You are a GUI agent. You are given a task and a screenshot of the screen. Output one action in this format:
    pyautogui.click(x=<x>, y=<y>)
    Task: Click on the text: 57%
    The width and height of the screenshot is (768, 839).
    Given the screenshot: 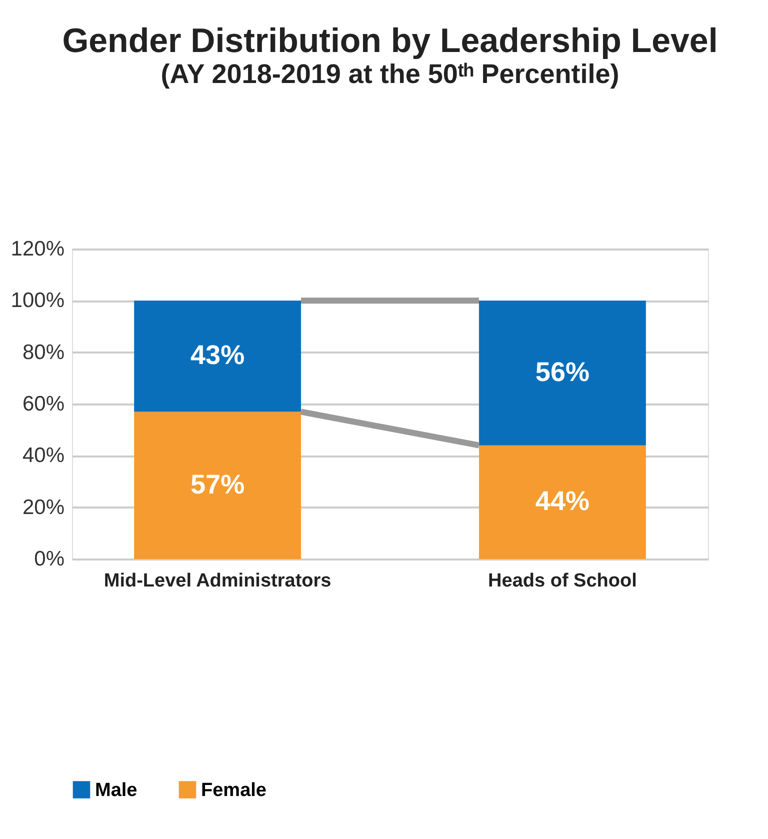 What is the action you would take?
    pyautogui.click(x=217, y=484)
    